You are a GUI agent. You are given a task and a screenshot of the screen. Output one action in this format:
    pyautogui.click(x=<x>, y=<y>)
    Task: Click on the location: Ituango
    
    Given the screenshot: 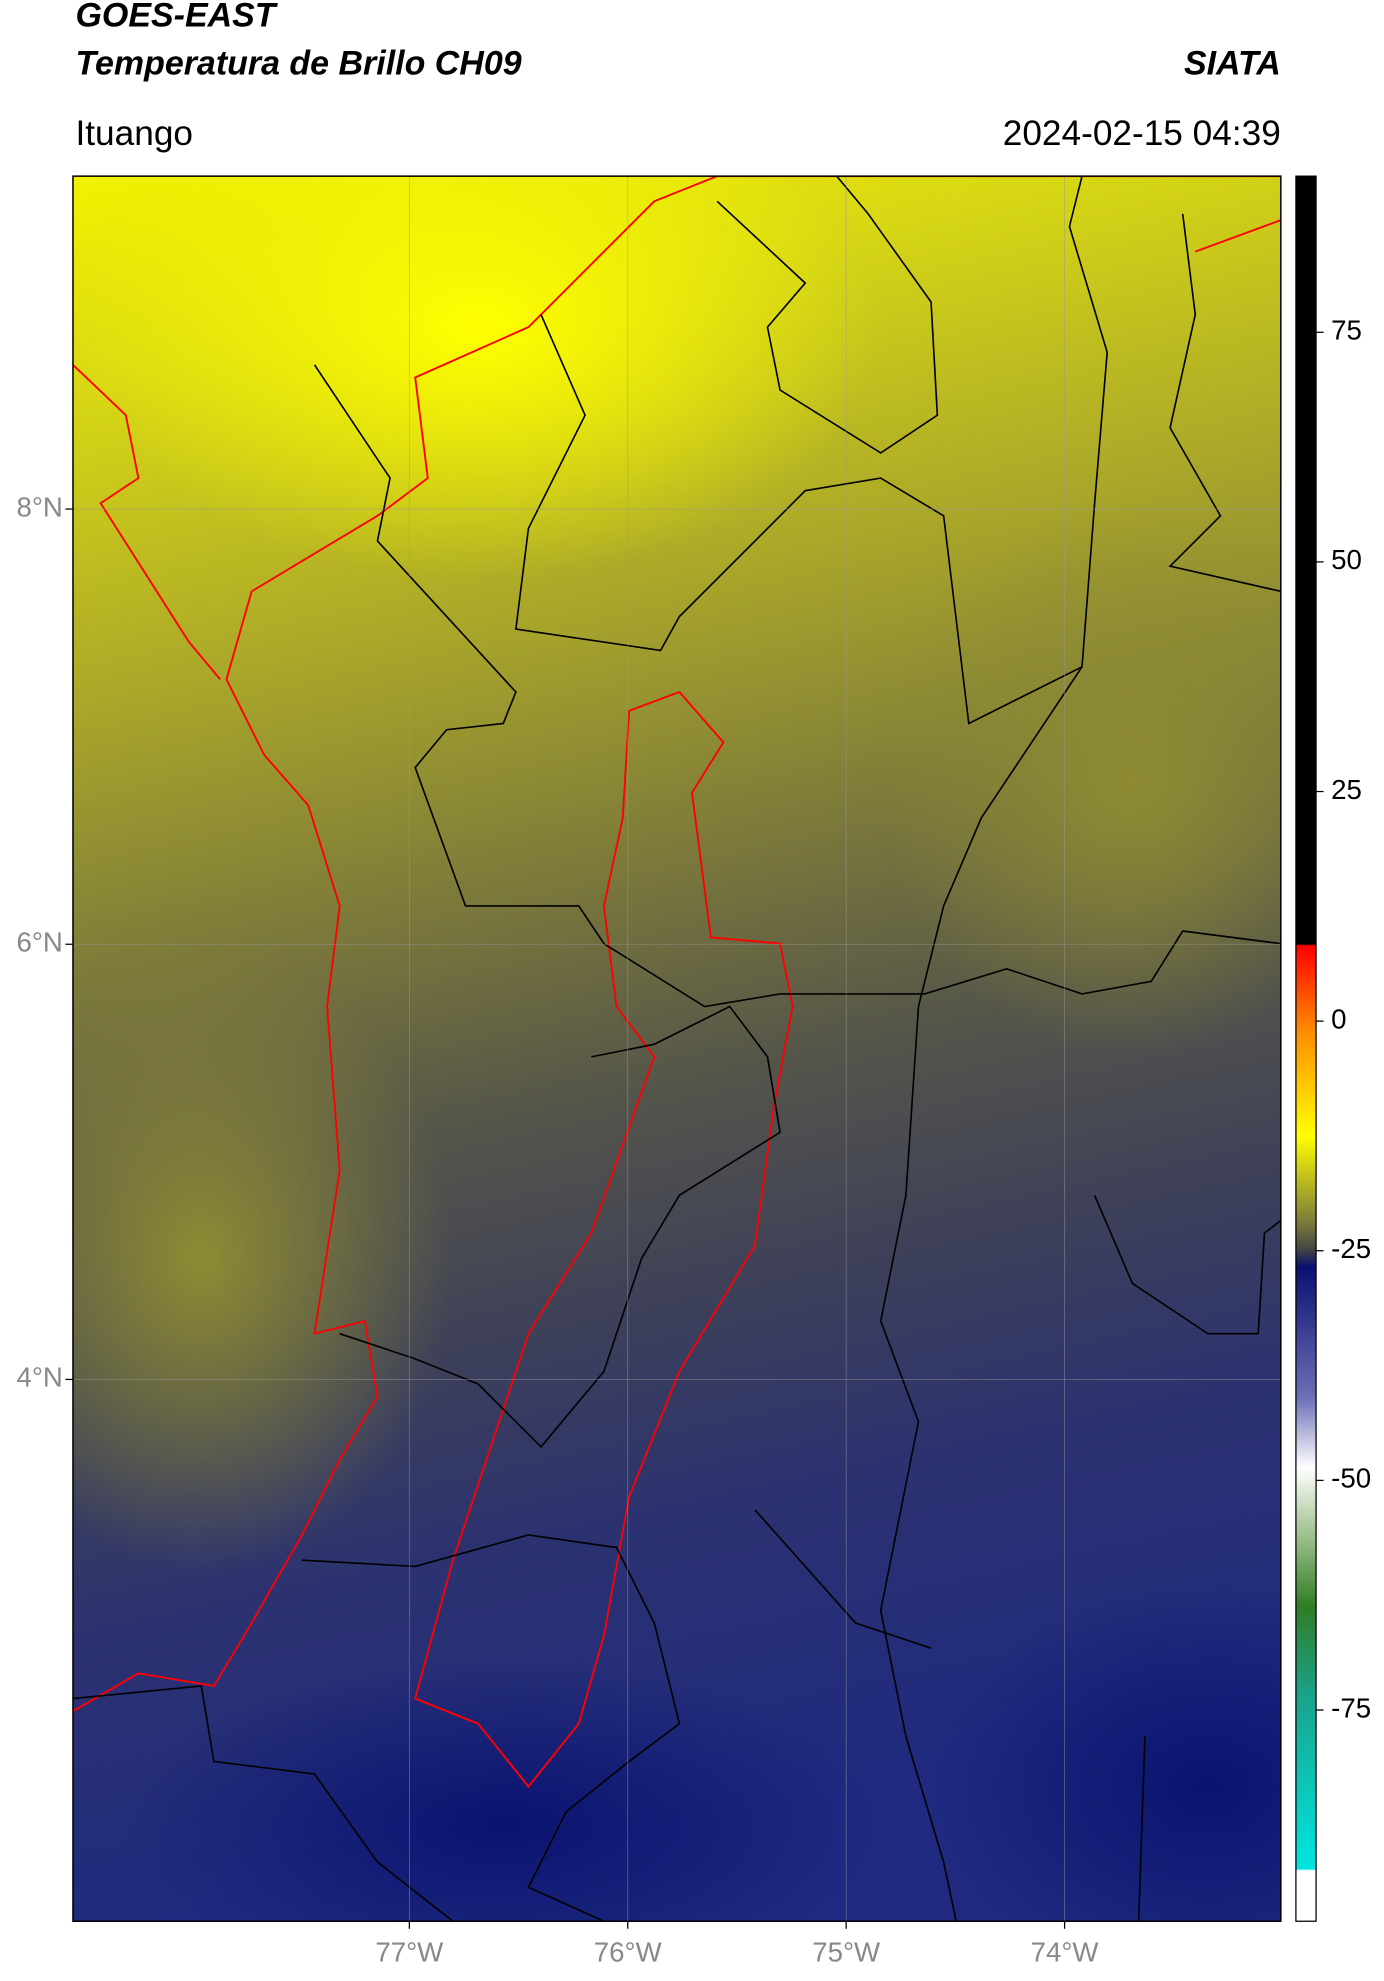 What is the action you would take?
    pyautogui.click(x=134, y=133)
    